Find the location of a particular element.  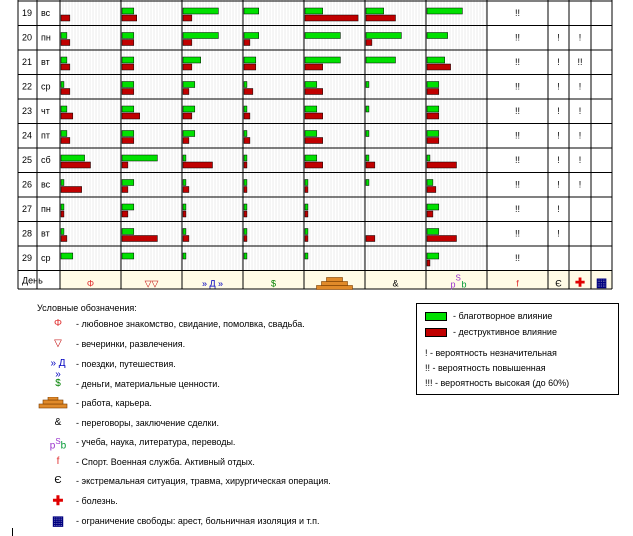

money-icon: $ is located at coordinates (58, 383).